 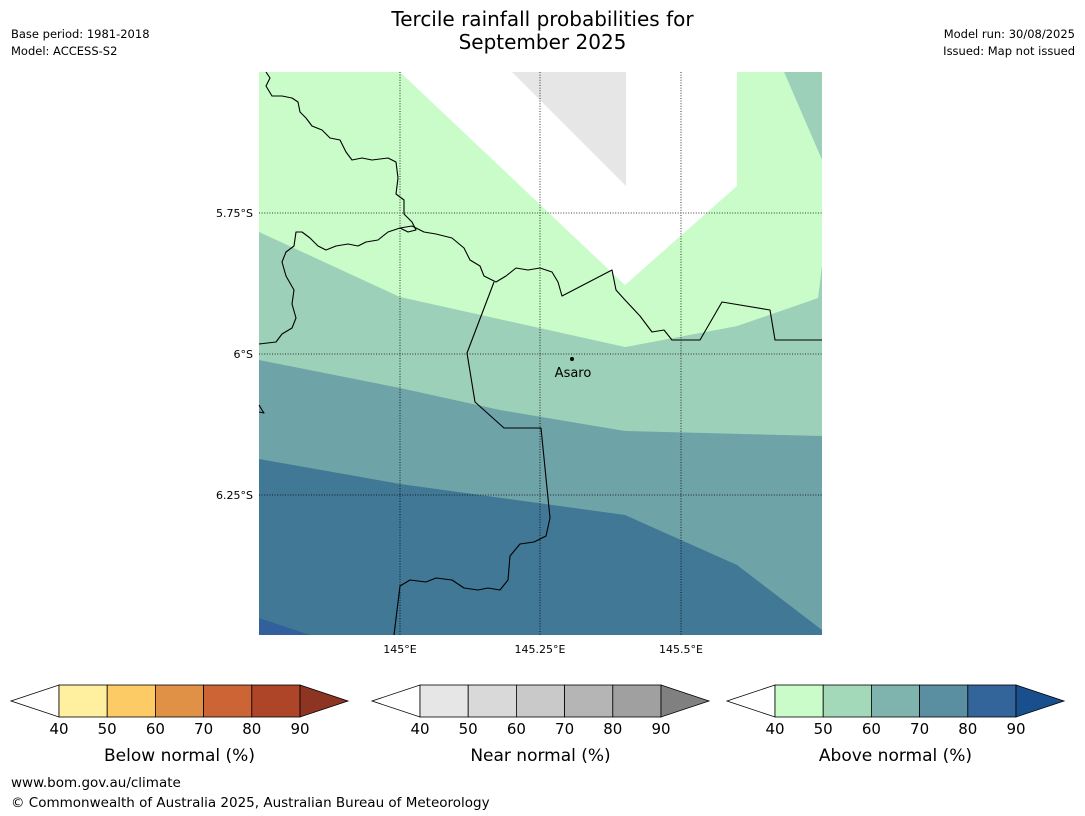 I want to click on legend-below-tick-label: 80, so click(x=251, y=729).